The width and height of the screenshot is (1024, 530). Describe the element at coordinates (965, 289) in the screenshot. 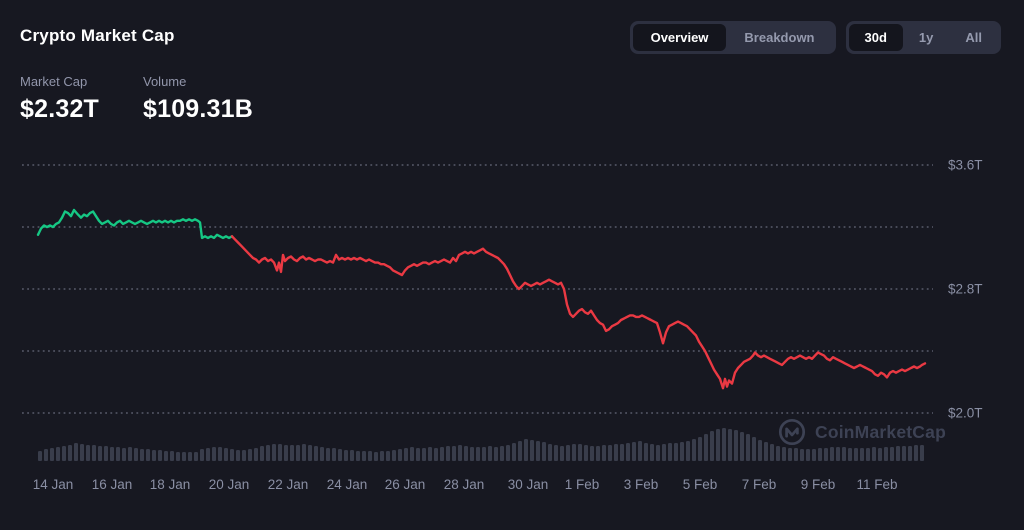

I see `y-axis-label: $2.8T` at that location.